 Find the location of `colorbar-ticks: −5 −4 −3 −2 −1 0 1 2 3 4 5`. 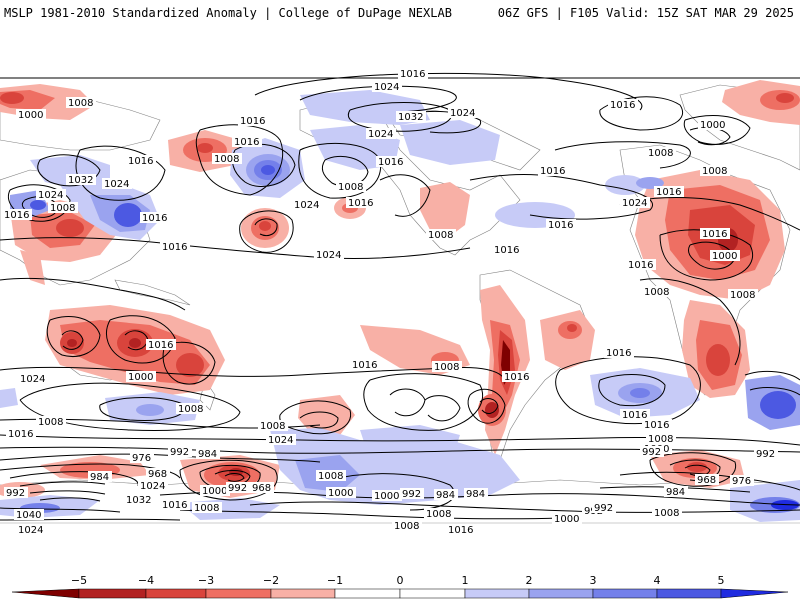

colorbar-ticks: −5 −4 −3 −2 −1 0 1 2 3 4 5 is located at coordinates (398, 580).